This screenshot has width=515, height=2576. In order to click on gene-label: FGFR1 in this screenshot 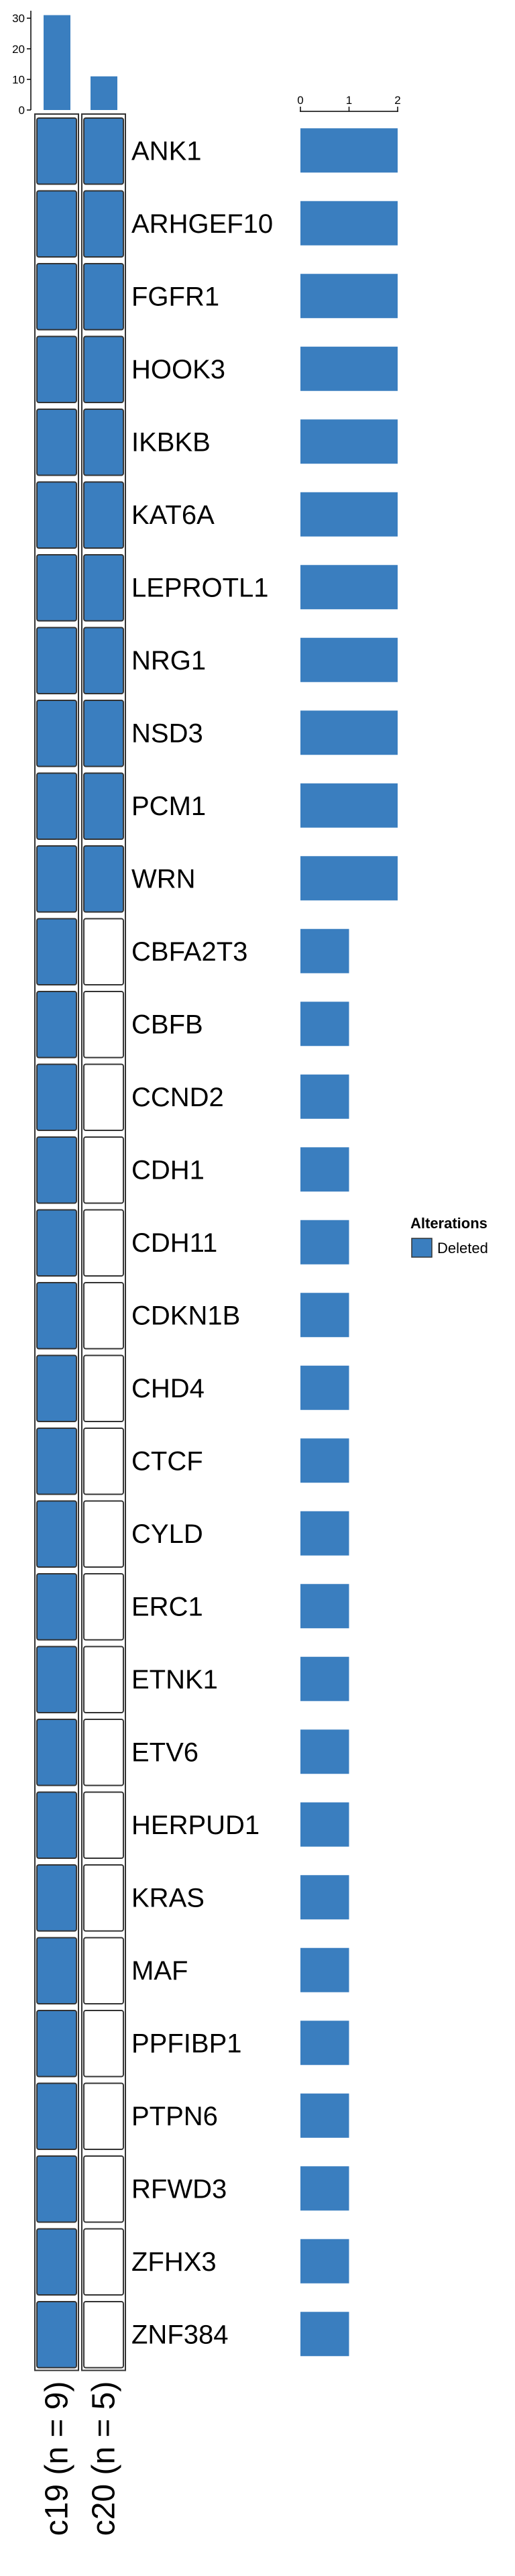, I will do `click(175, 296)`.